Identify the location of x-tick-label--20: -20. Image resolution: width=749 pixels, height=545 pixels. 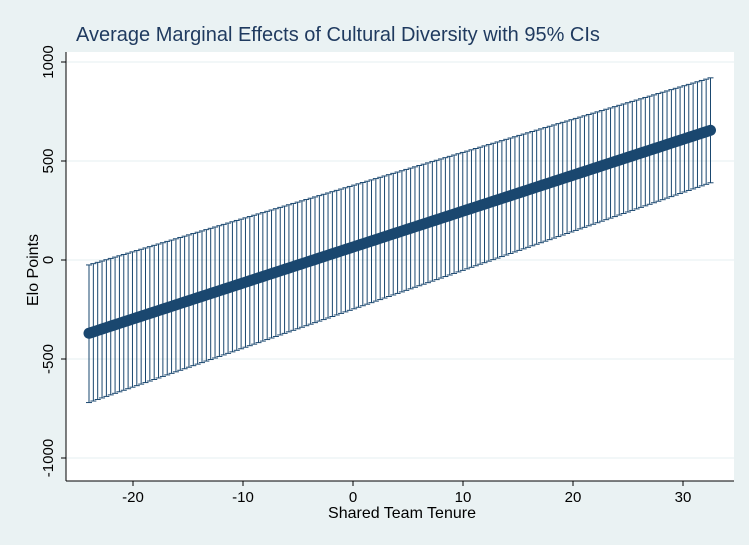
(133, 497).